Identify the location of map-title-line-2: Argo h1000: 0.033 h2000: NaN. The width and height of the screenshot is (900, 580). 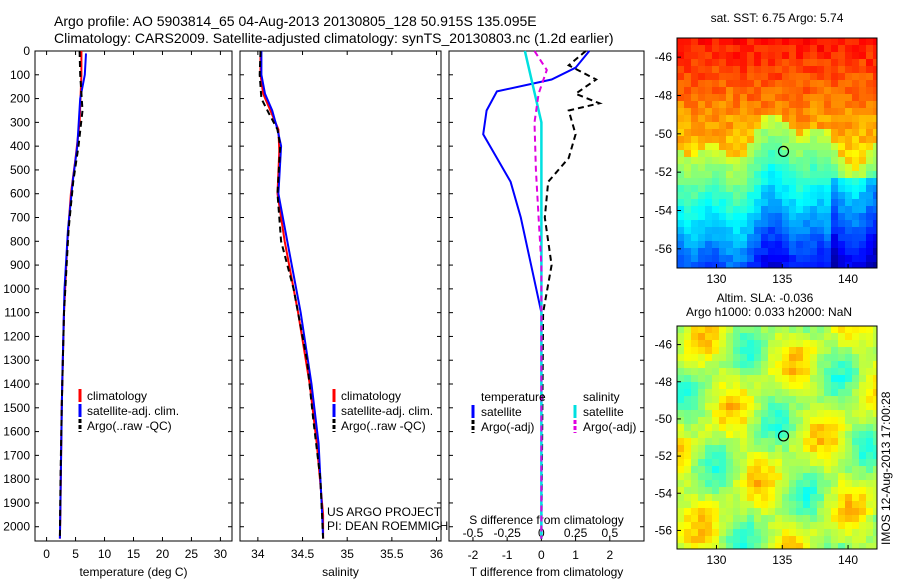
(769, 312).